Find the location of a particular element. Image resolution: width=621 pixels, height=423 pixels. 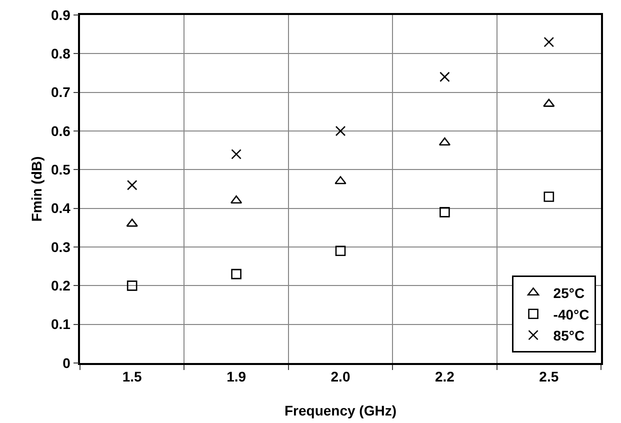

y-tick-label: 0.1 is located at coordinates (60, 324).